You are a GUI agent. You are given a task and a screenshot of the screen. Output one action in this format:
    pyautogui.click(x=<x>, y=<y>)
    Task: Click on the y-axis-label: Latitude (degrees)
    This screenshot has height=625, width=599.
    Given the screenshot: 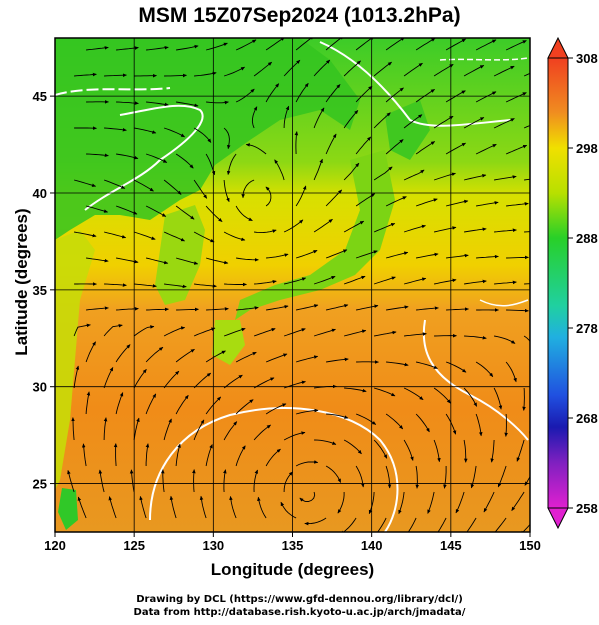 What is the action you would take?
    pyautogui.click(x=21, y=282)
    